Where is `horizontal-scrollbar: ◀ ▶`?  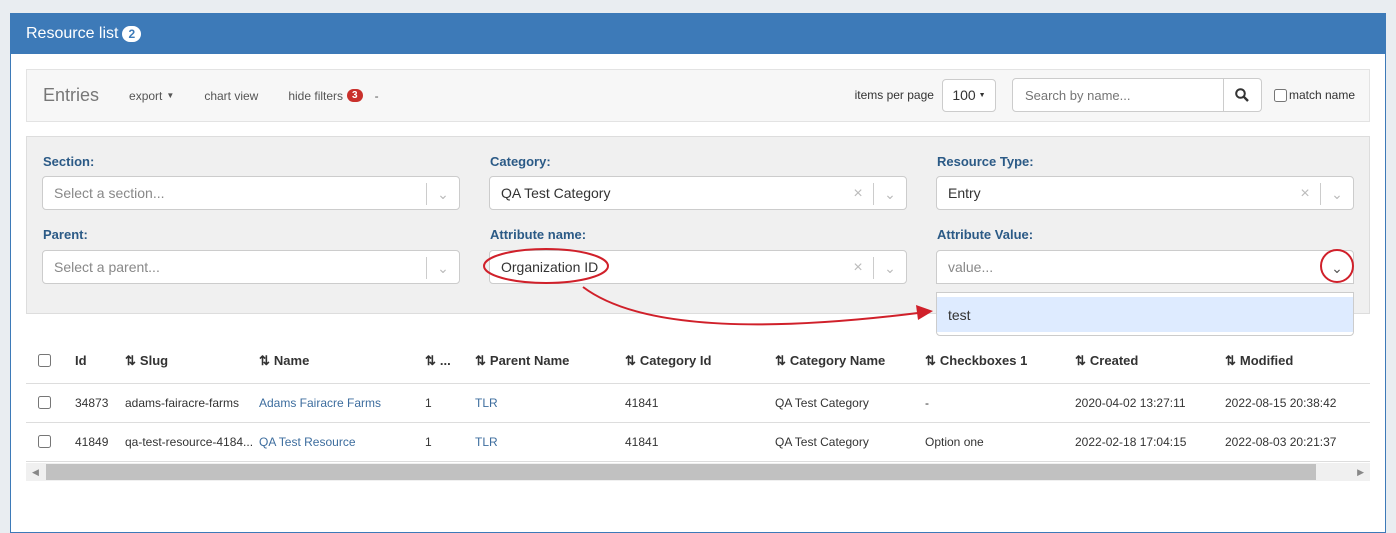 horizontal-scrollbar: ◀ ▶ is located at coordinates (698, 472).